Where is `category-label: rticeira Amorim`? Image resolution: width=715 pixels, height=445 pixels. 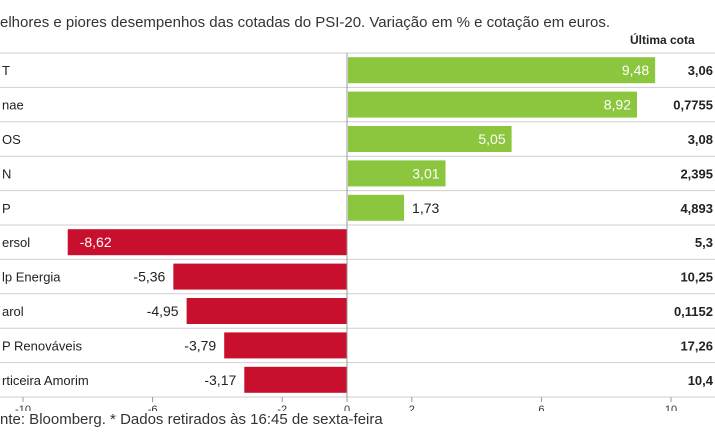
category-label: rticeira Amorim is located at coordinates (45, 380).